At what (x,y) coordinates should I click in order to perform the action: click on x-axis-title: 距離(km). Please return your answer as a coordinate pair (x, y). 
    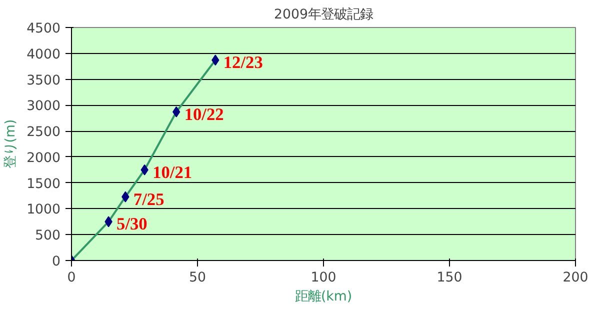
    Looking at the image, I should click on (323, 297).